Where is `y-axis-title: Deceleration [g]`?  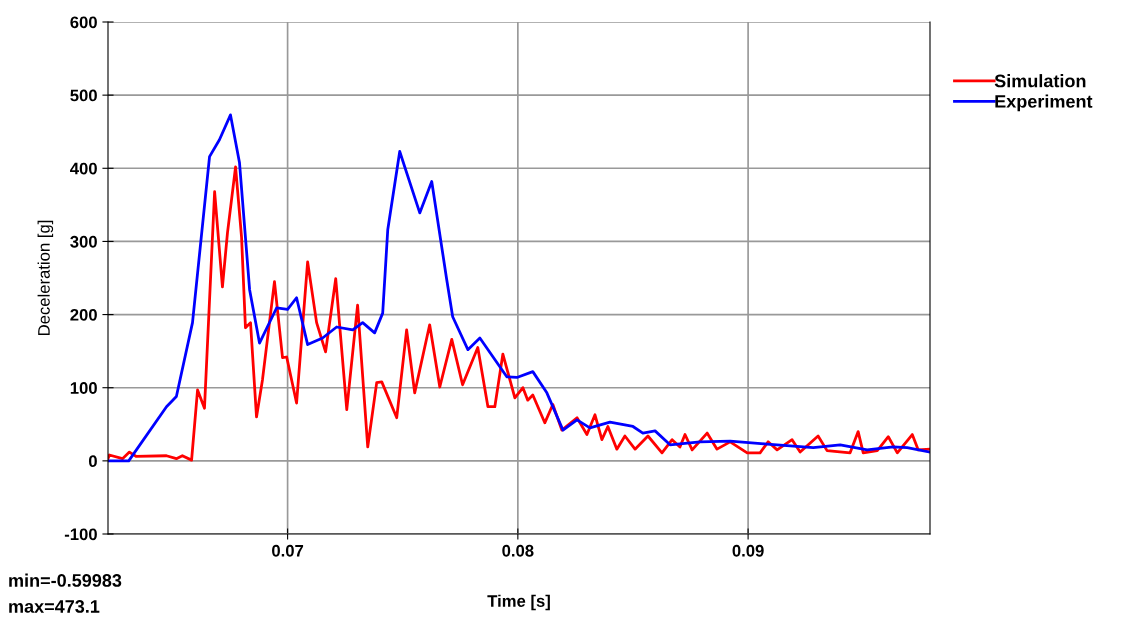
y-axis-title: Deceleration [g] is located at coordinates (45, 277).